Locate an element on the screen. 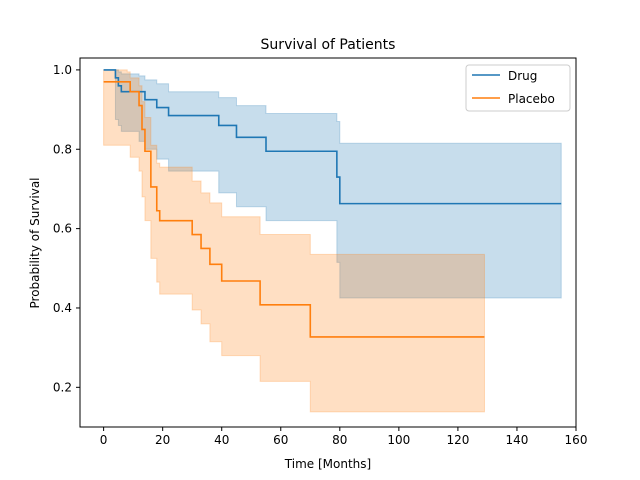 This screenshot has width=640, height=480. chart-title: Survival of Patients is located at coordinates (328, 45).